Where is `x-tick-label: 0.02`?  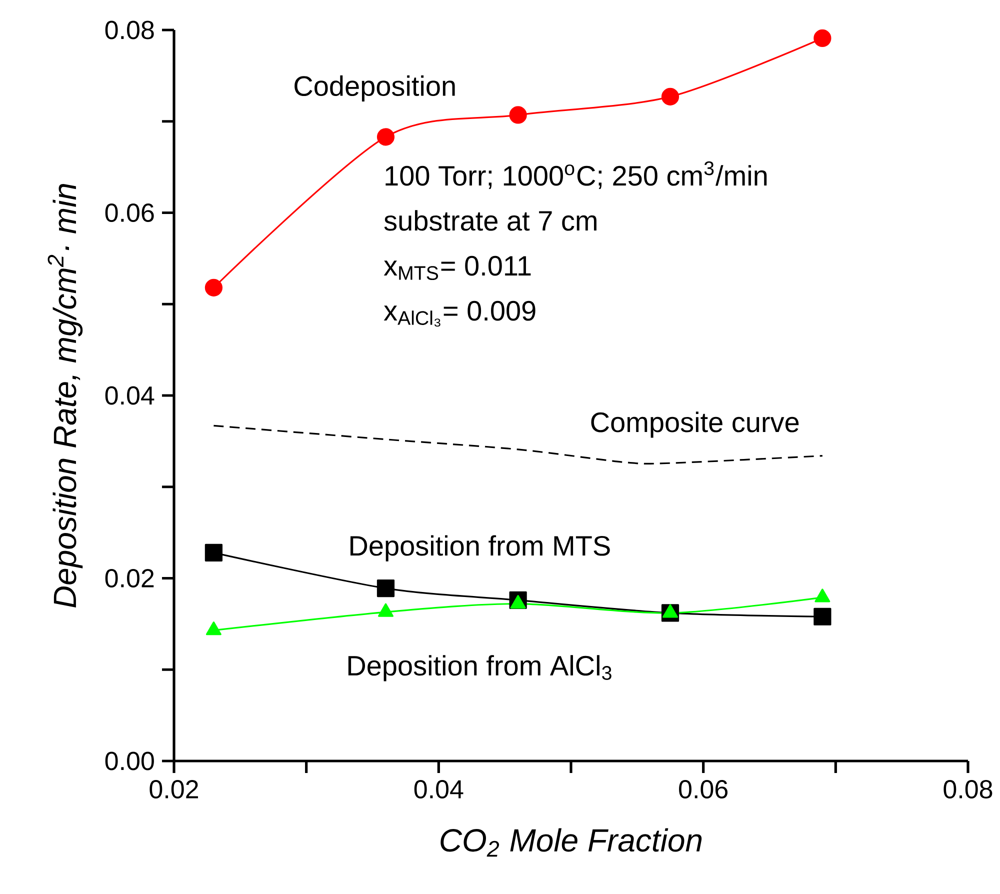
x-tick-label: 0.02 is located at coordinates (174, 789).